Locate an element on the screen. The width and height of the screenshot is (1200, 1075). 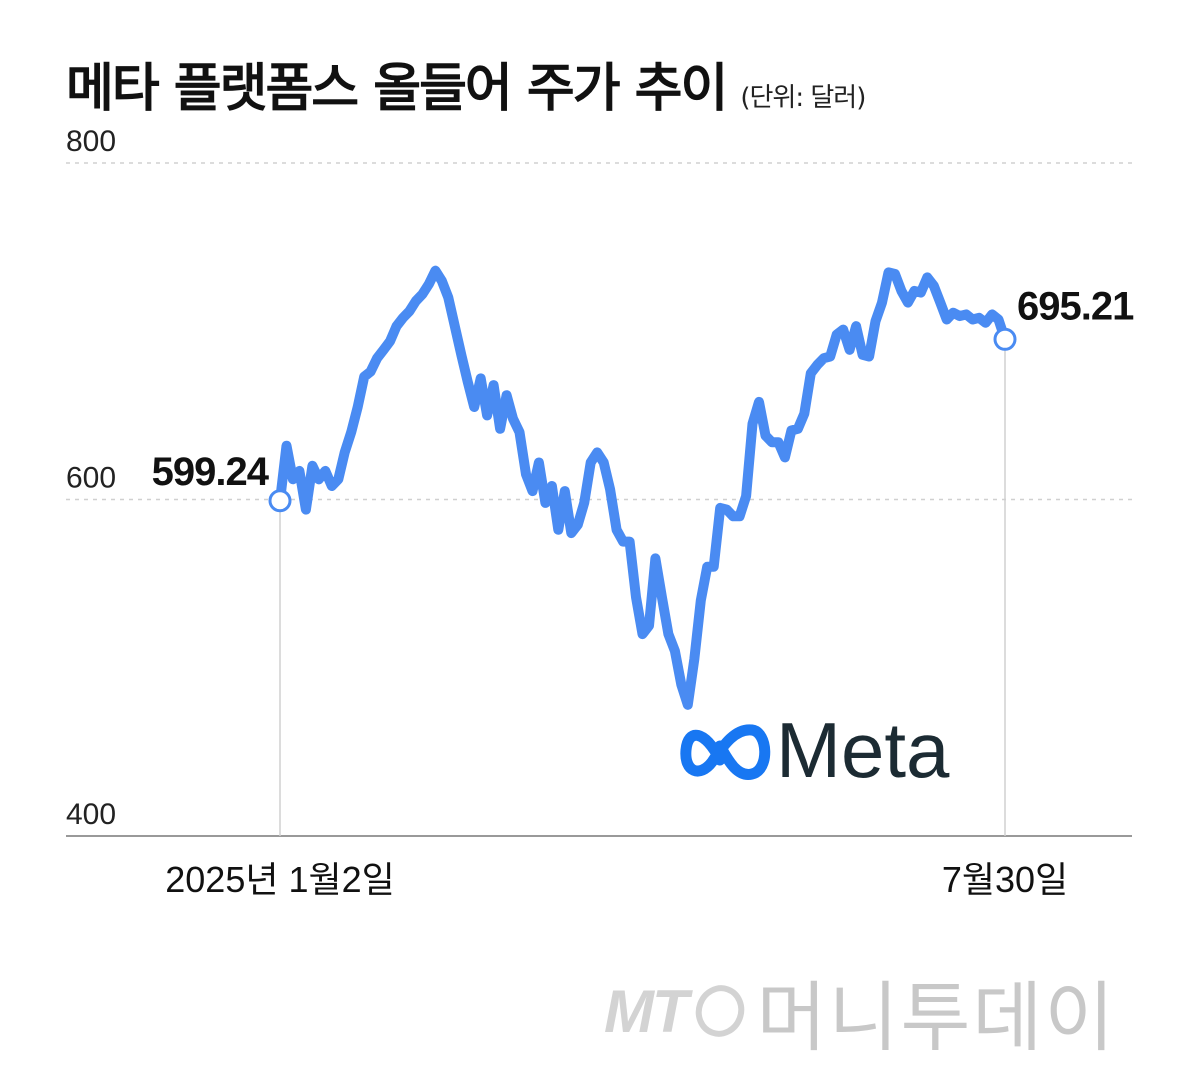
y-tick-label: 600 is located at coordinates (91, 478).